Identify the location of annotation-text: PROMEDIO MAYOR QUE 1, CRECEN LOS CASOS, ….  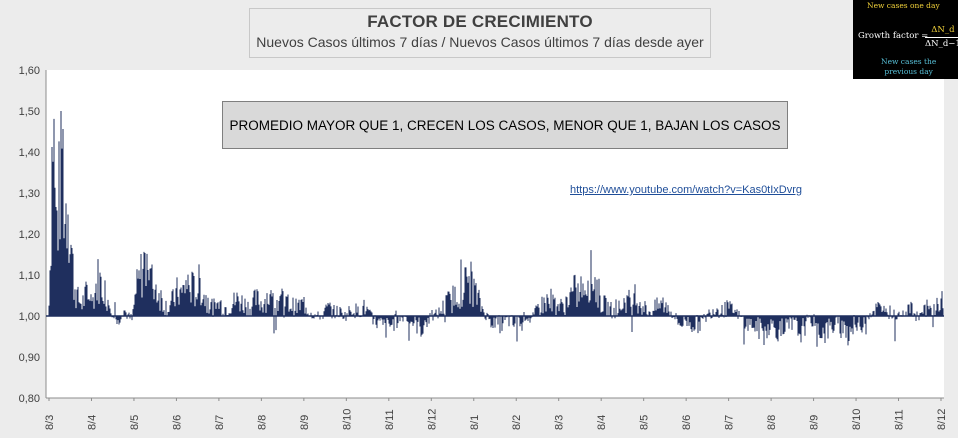
(505, 125).